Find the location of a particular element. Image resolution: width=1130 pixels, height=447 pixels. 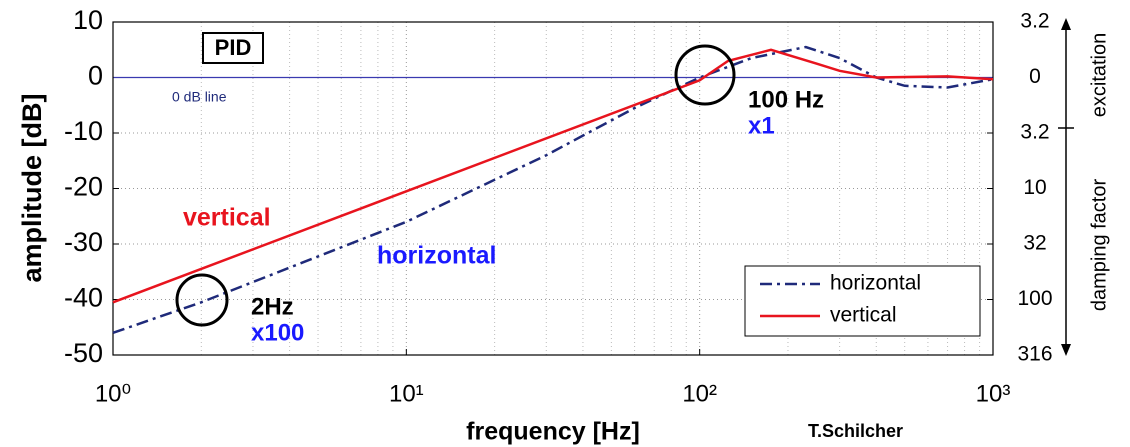

y-tick-label: 10 is located at coordinates (88, 20).